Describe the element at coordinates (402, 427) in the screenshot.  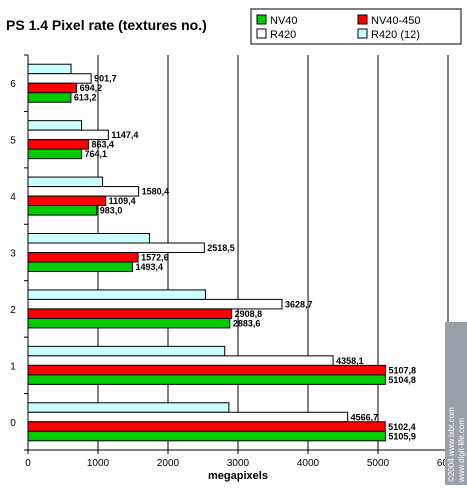
I see `data-label: 5102,4` at that location.